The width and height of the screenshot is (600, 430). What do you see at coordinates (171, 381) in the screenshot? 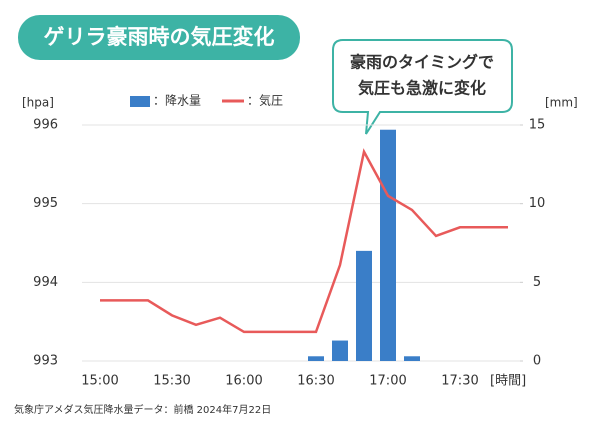
I see `x-tick-label: 15:30` at bounding box center [171, 381].